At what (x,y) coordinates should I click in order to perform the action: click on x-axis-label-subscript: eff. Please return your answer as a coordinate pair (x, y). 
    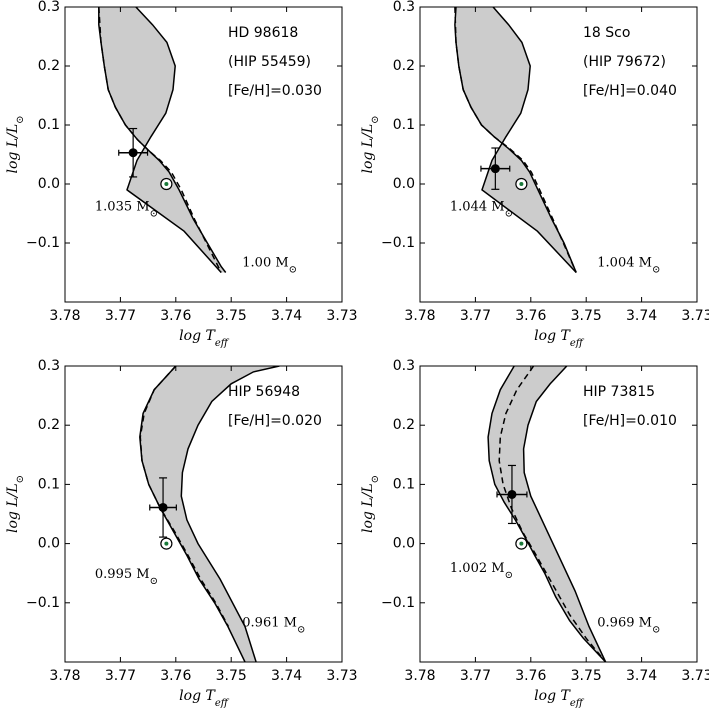
    Looking at the image, I should click on (577, 343).